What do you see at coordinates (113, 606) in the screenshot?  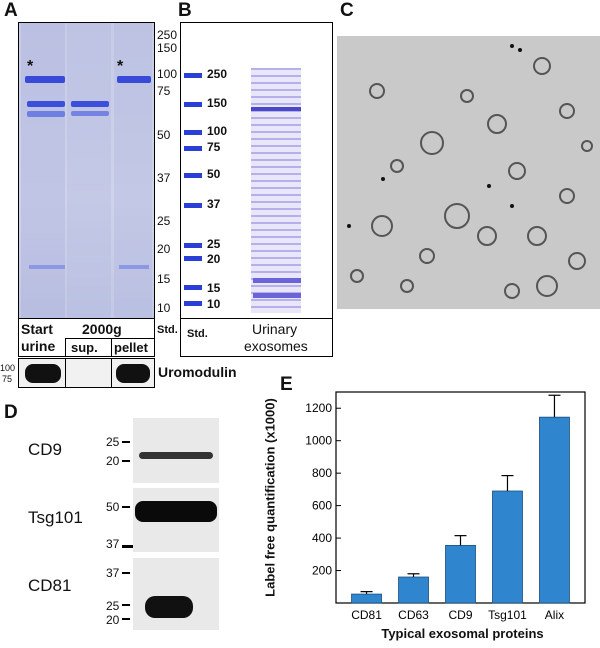 I see `cd81-marker: 25` at bounding box center [113, 606].